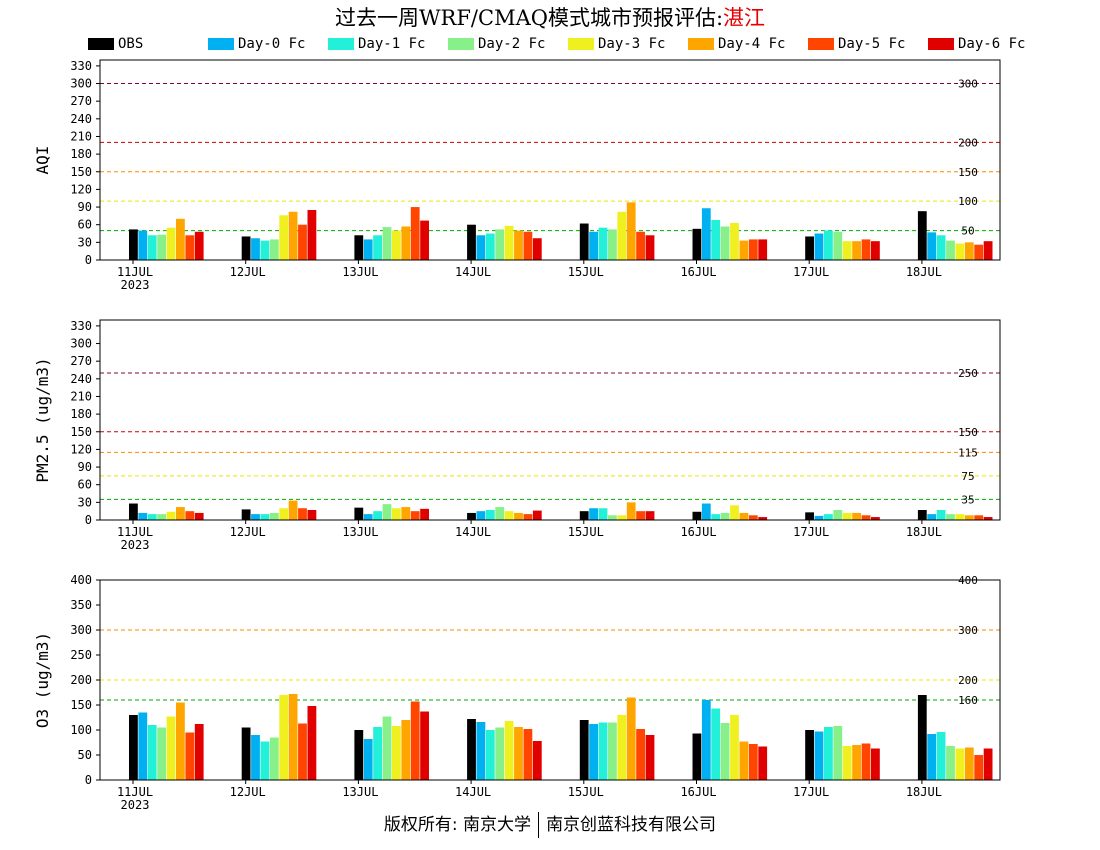  I want to click on threshold-label: 35, so click(967, 499).